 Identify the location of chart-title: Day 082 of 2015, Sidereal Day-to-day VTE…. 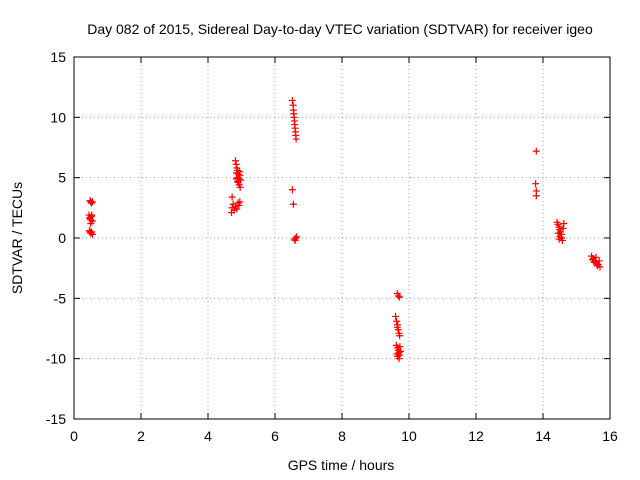
(340, 29).